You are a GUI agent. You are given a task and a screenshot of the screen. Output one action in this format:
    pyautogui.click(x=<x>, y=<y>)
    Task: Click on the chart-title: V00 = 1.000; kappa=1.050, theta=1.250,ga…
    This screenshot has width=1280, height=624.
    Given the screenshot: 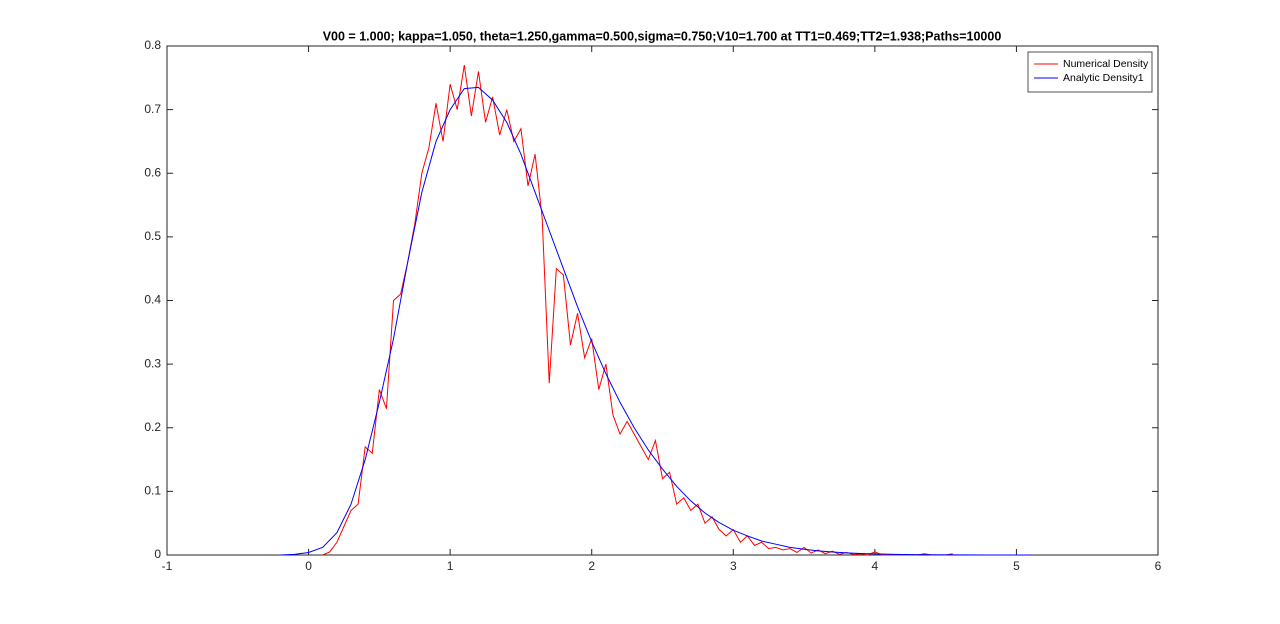 What is the action you would take?
    pyautogui.click(x=662, y=36)
    